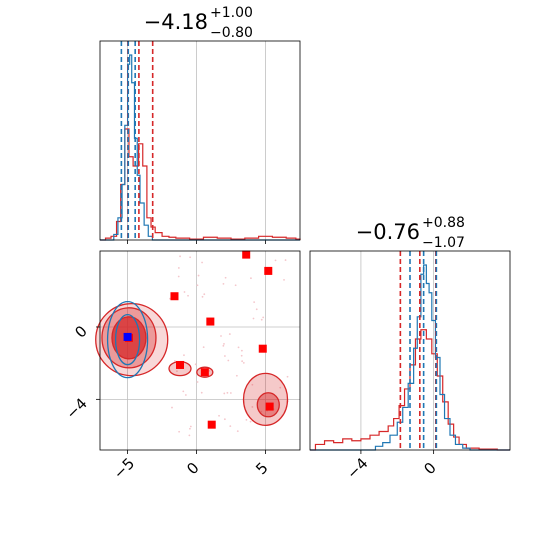  Describe the element at coordinates (357, 468) in the screenshot. I see `x-tick-label: −4` at that location.